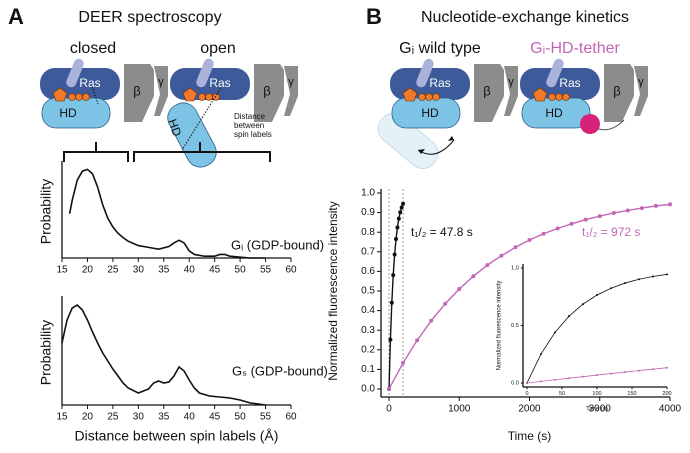 The image size is (690, 453). I want to click on y-tick-label: 0.8, so click(368, 232).